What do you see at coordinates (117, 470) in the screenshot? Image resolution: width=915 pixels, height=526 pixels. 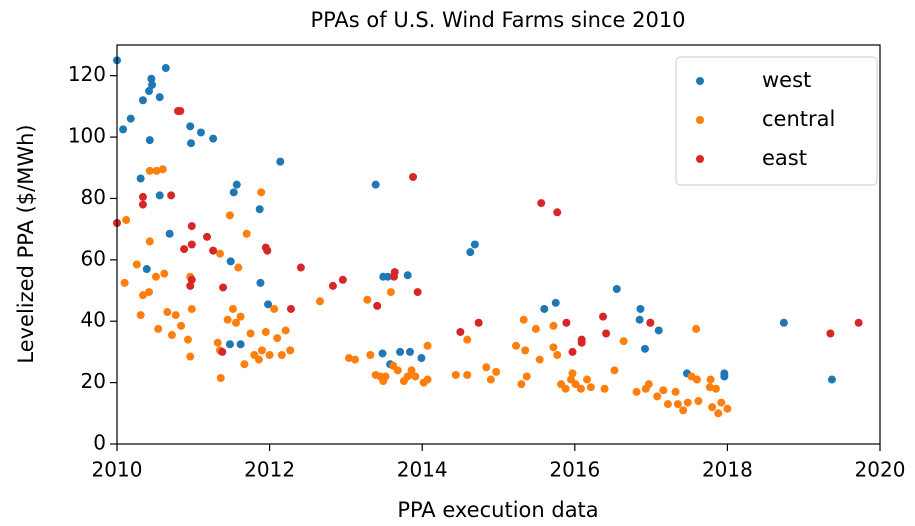 I see `x-tick-label: 2010` at bounding box center [117, 470].